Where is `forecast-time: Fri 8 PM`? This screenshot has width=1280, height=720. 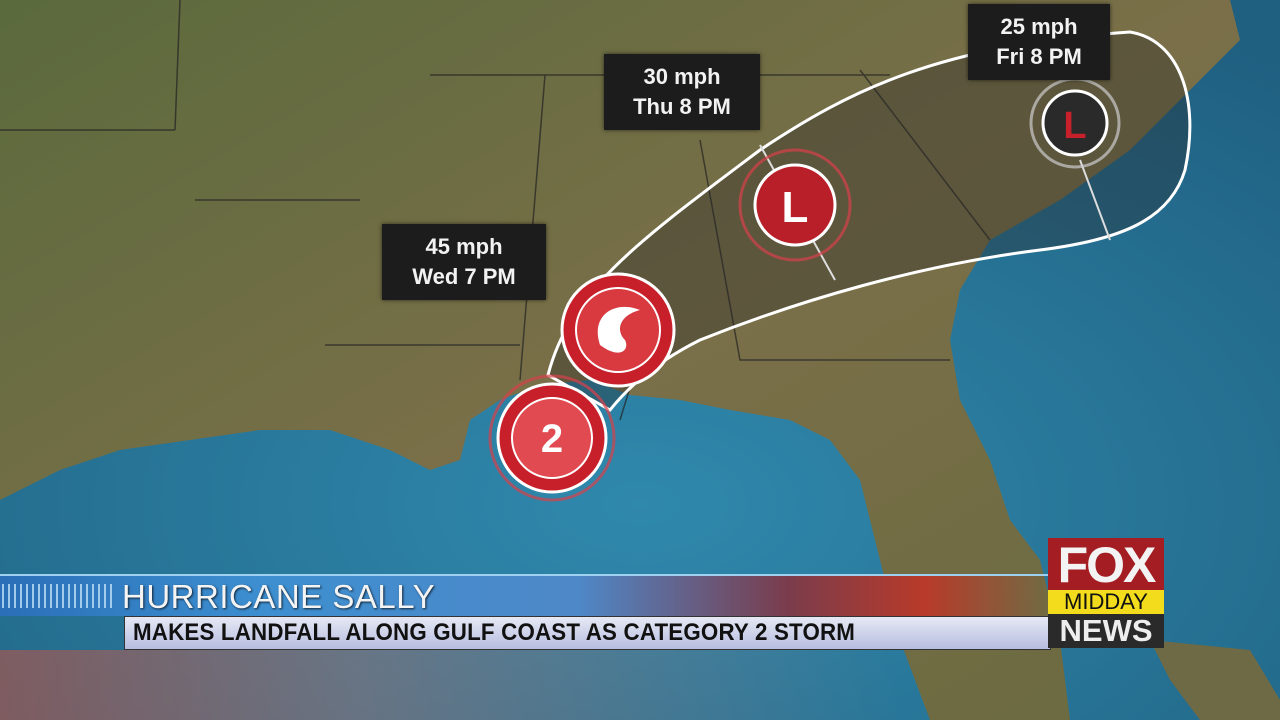
forecast-time: Fri 8 PM is located at coordinates (1039, 56).